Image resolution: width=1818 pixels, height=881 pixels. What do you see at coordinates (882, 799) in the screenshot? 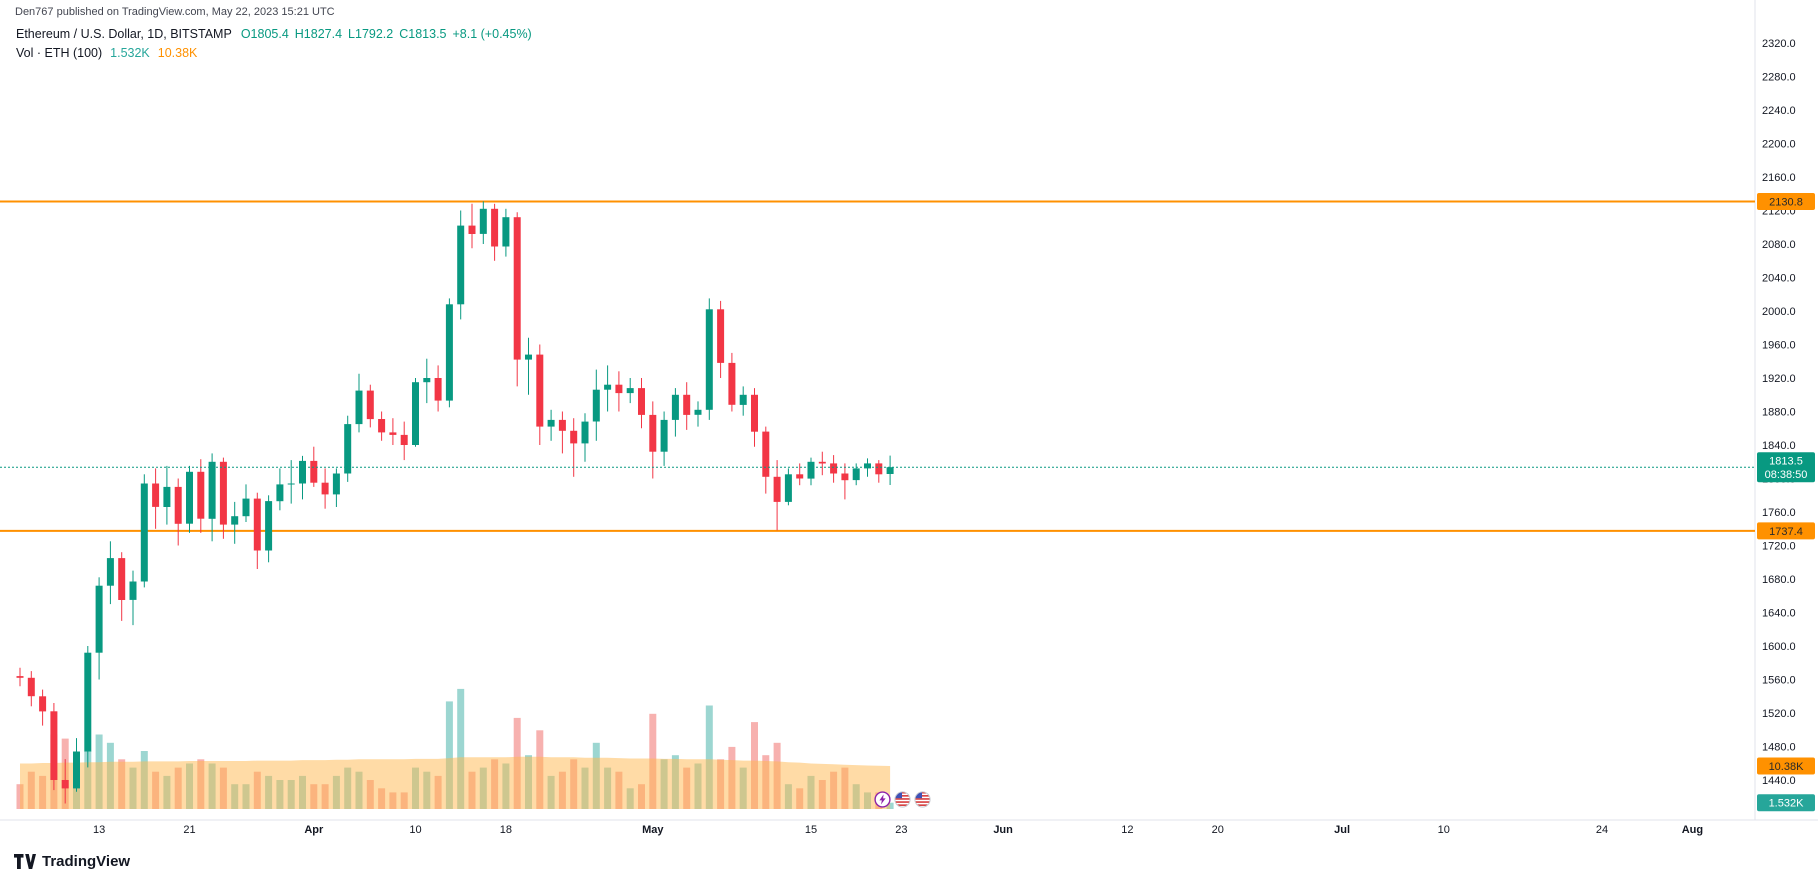
I see `event-marker-lightning` at bounding box center [882, 799].